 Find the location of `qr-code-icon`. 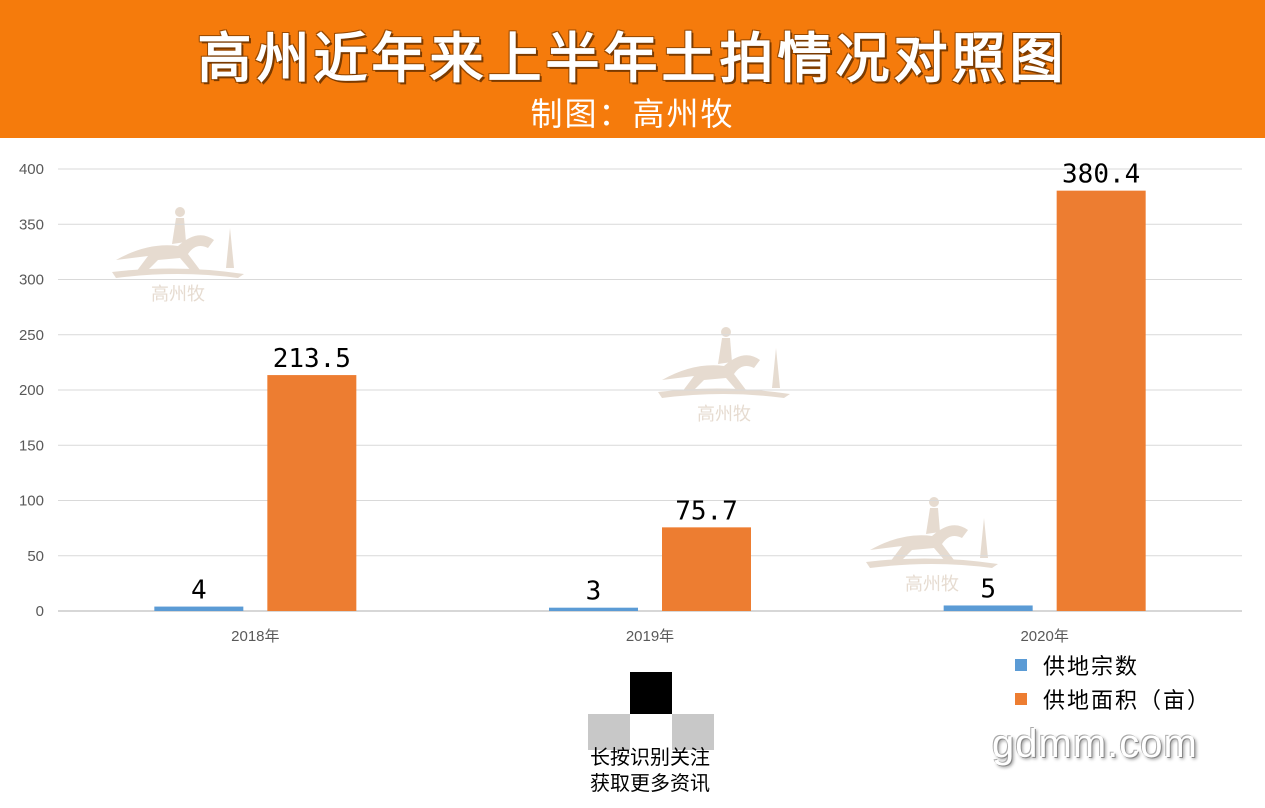

qr-code-icon is located at coordinates (651, 711).